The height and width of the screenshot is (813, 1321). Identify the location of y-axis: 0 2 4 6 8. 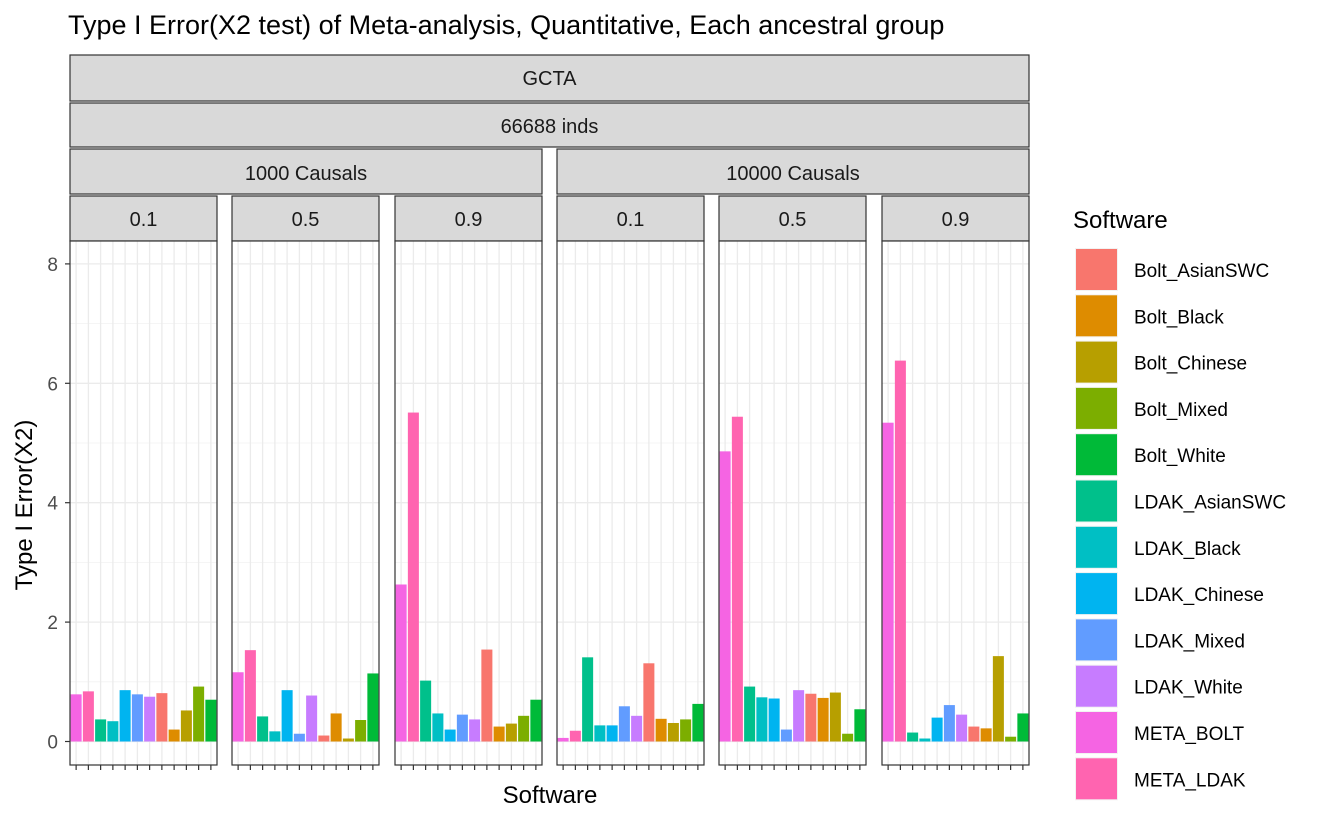
(58, 504).